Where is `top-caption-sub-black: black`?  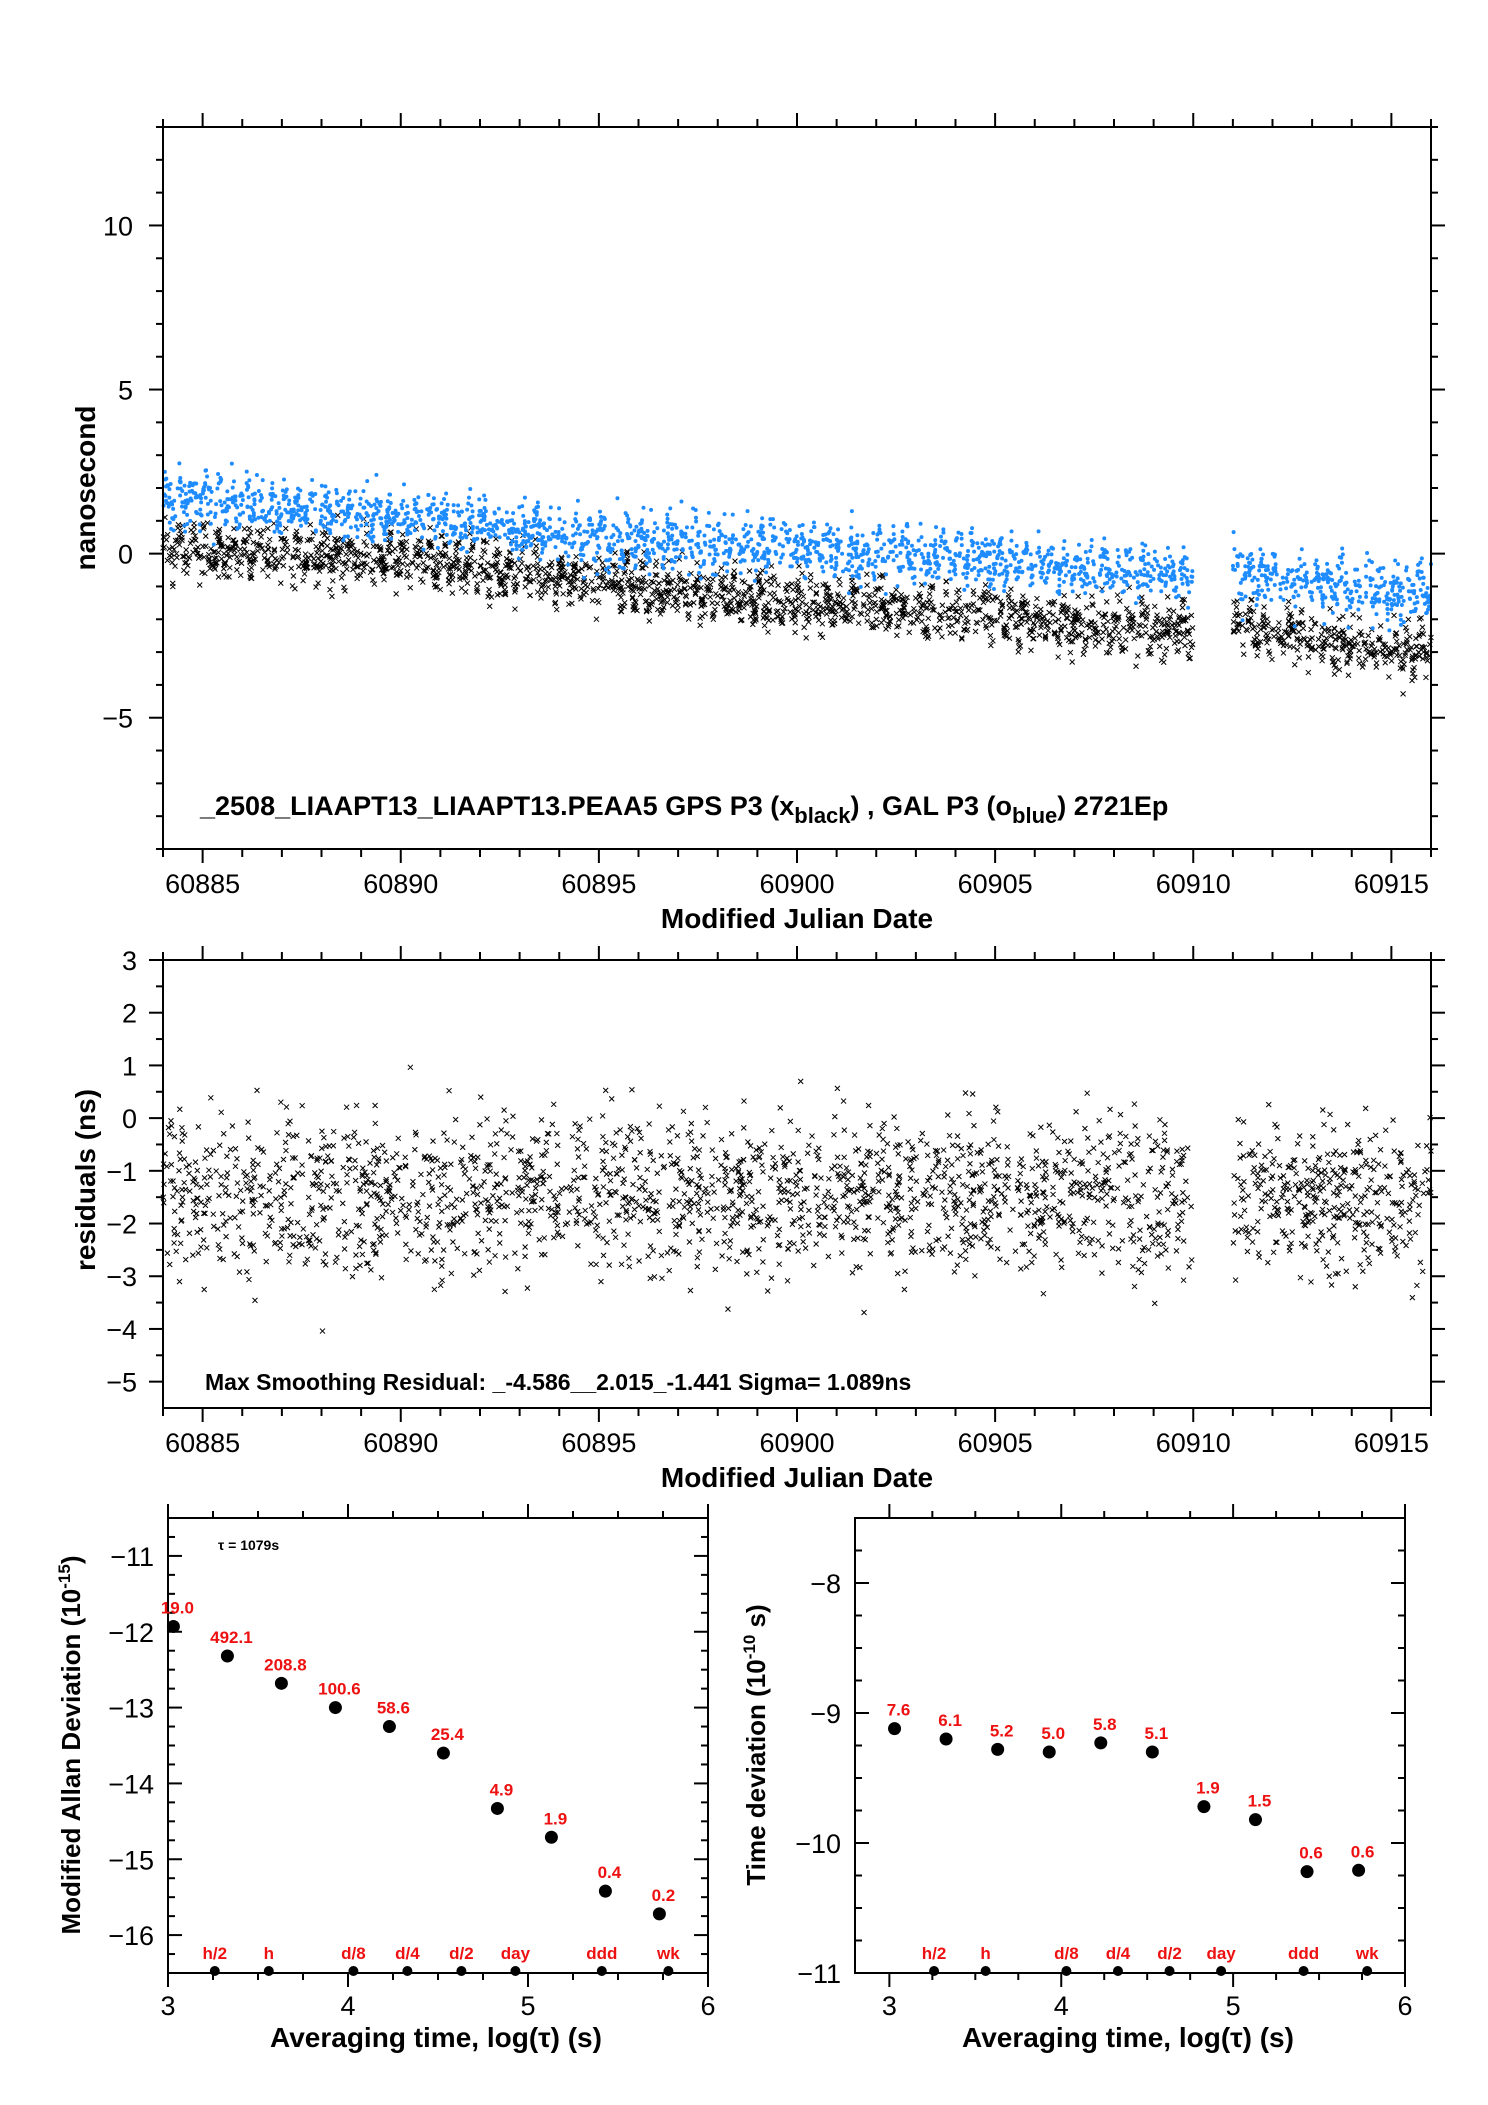 top-caption-sub-black: black is located at coordinates (822, 815).